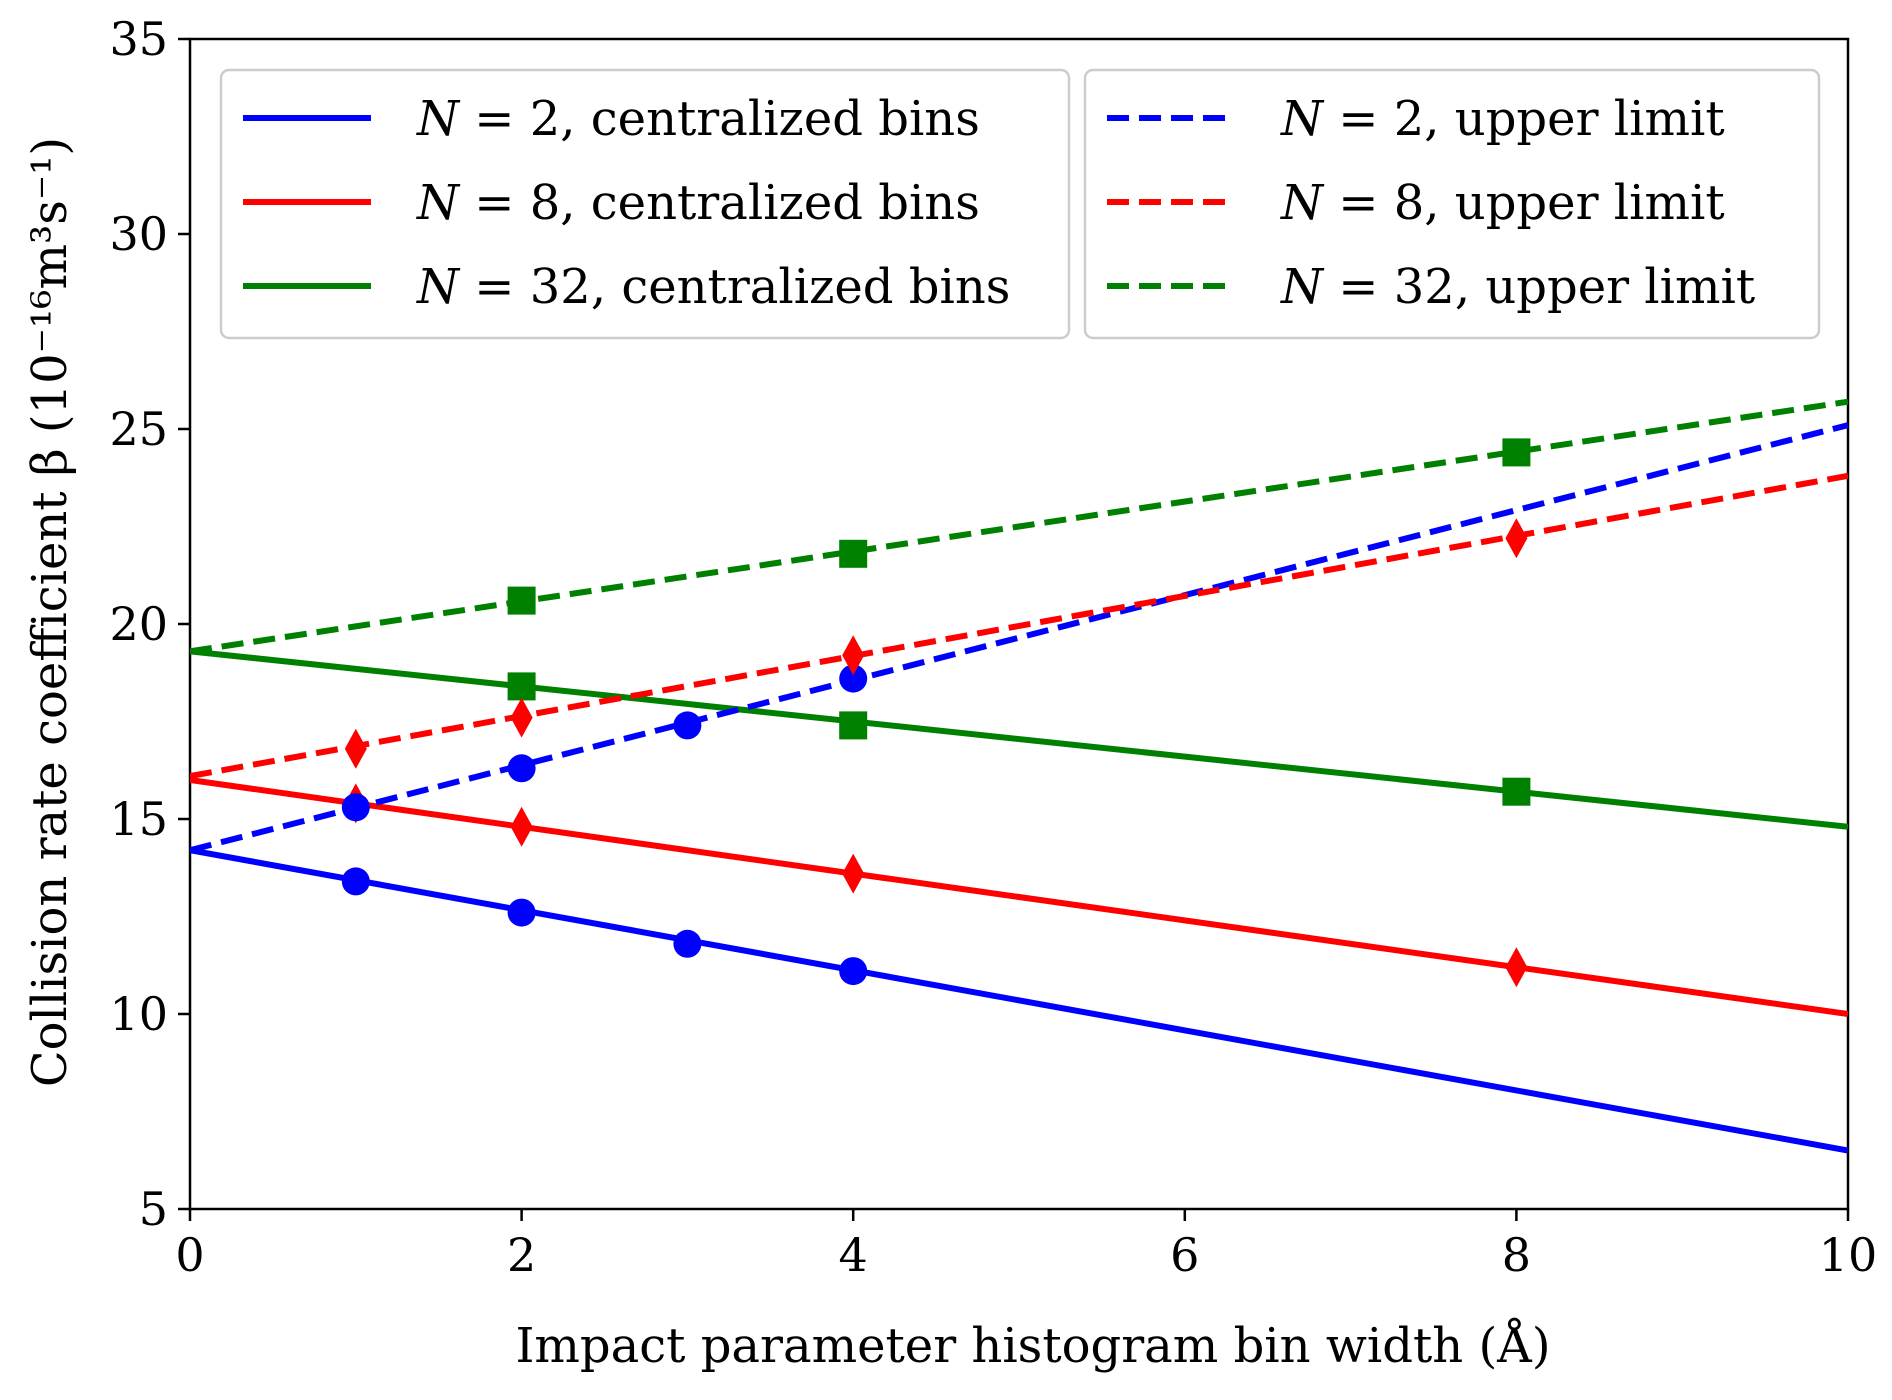 The image size is (1892, 1400). I want to click on legend-entry-label: N = 32, upper limit, so click(1517, 287).